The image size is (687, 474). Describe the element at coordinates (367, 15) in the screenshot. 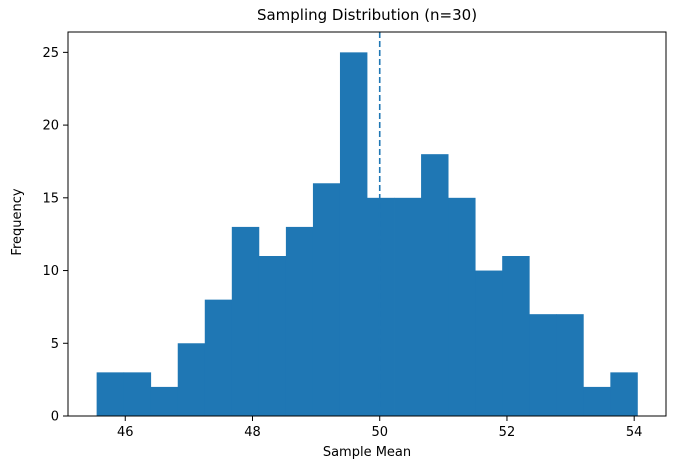

I see `chart-title: Sampling Distribution (n=30)` at that location.